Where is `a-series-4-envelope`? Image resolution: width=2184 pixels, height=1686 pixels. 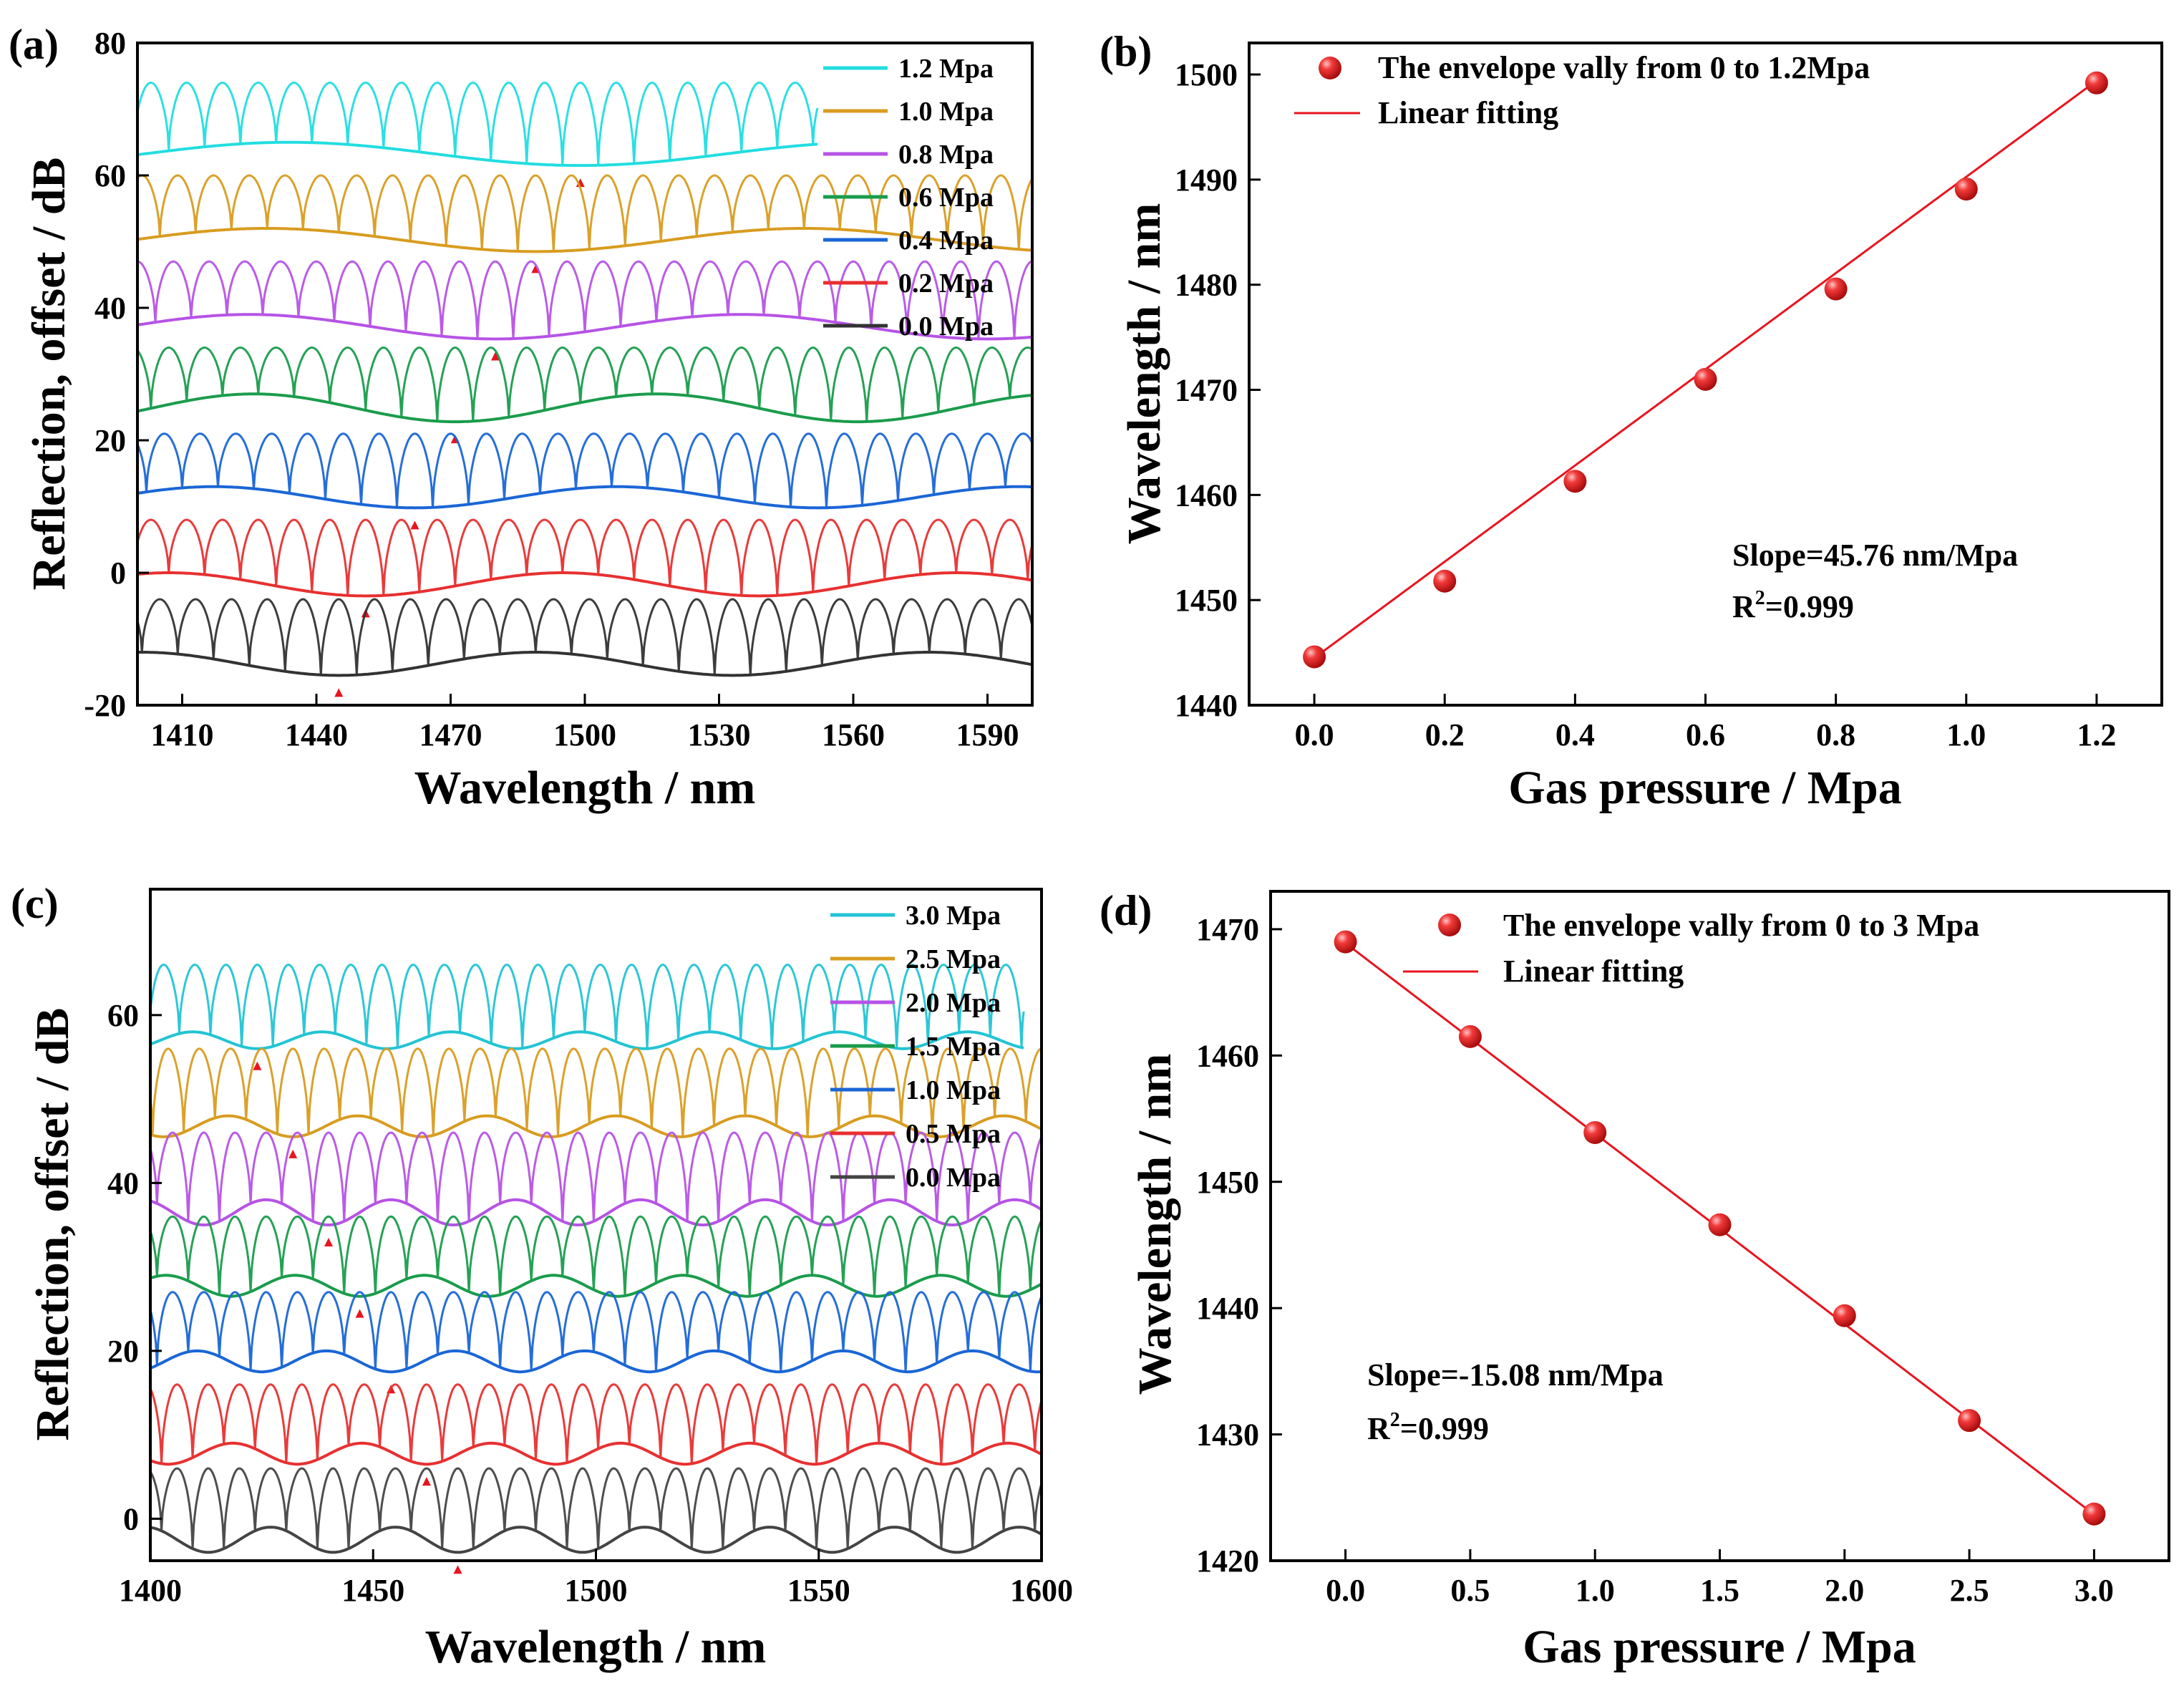
a-series-4-envelope is located at coordinates (585, 497).